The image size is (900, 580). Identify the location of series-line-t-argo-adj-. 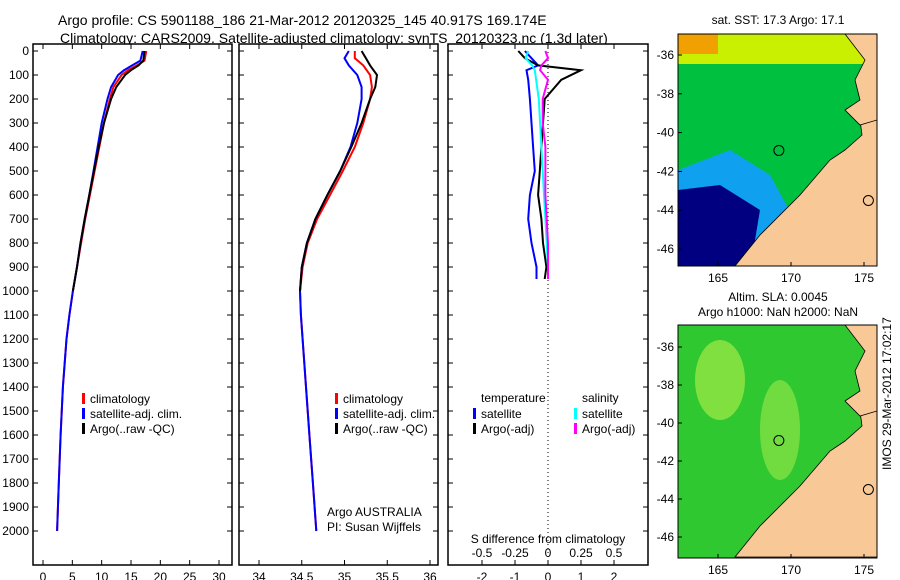
(551, 165).